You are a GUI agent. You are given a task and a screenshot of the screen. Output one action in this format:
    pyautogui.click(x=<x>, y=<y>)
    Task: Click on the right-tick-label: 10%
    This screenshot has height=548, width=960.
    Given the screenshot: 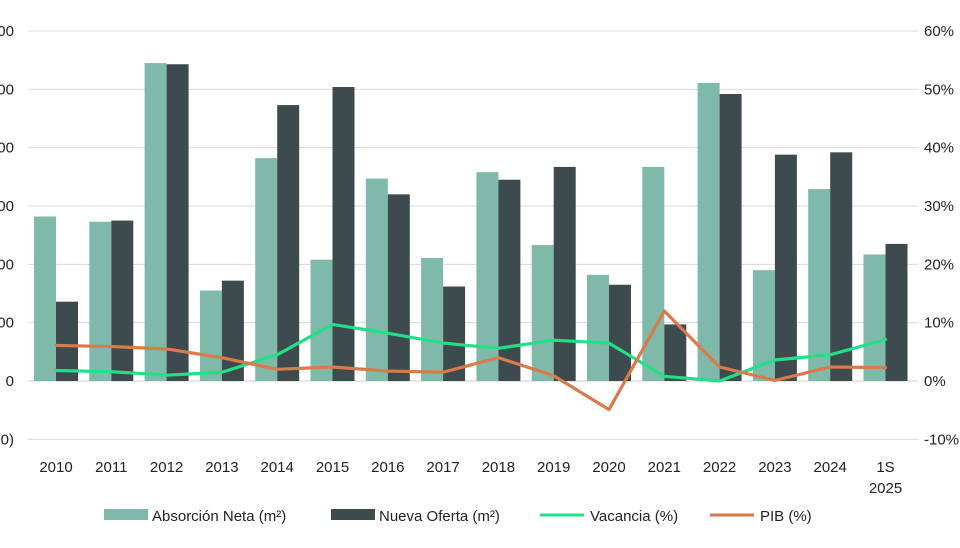 What is the action you would take?
    pyautogui.click(x=939, y=323)
    